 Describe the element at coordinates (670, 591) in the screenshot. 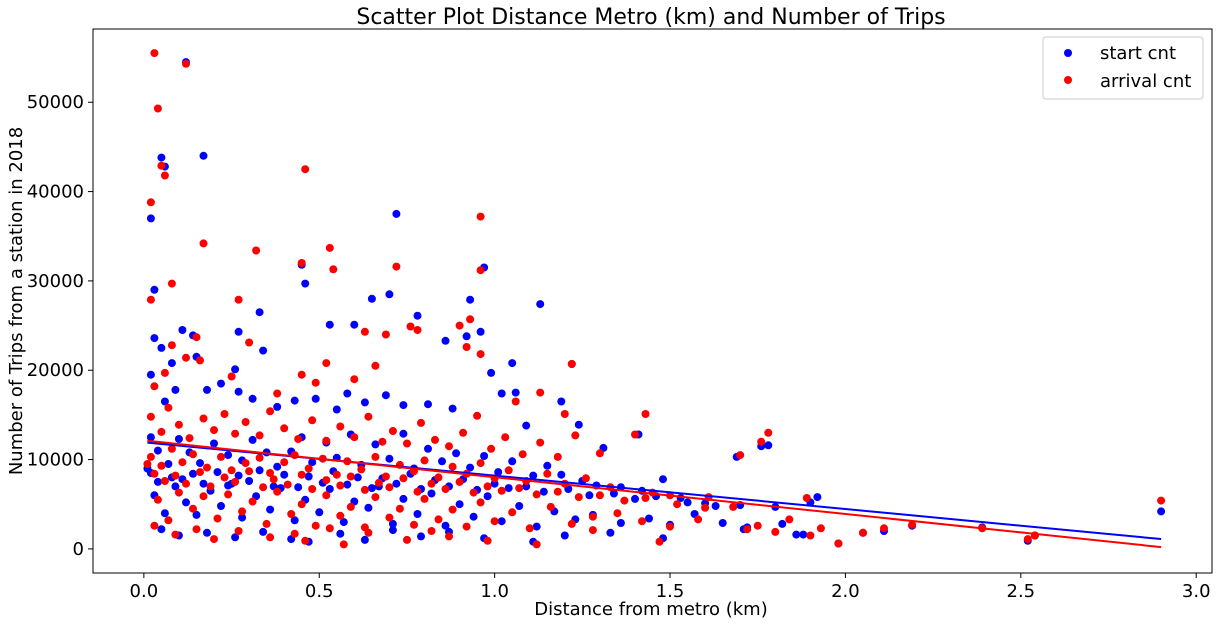

I see `x-tick-label: 1.5` at that location.